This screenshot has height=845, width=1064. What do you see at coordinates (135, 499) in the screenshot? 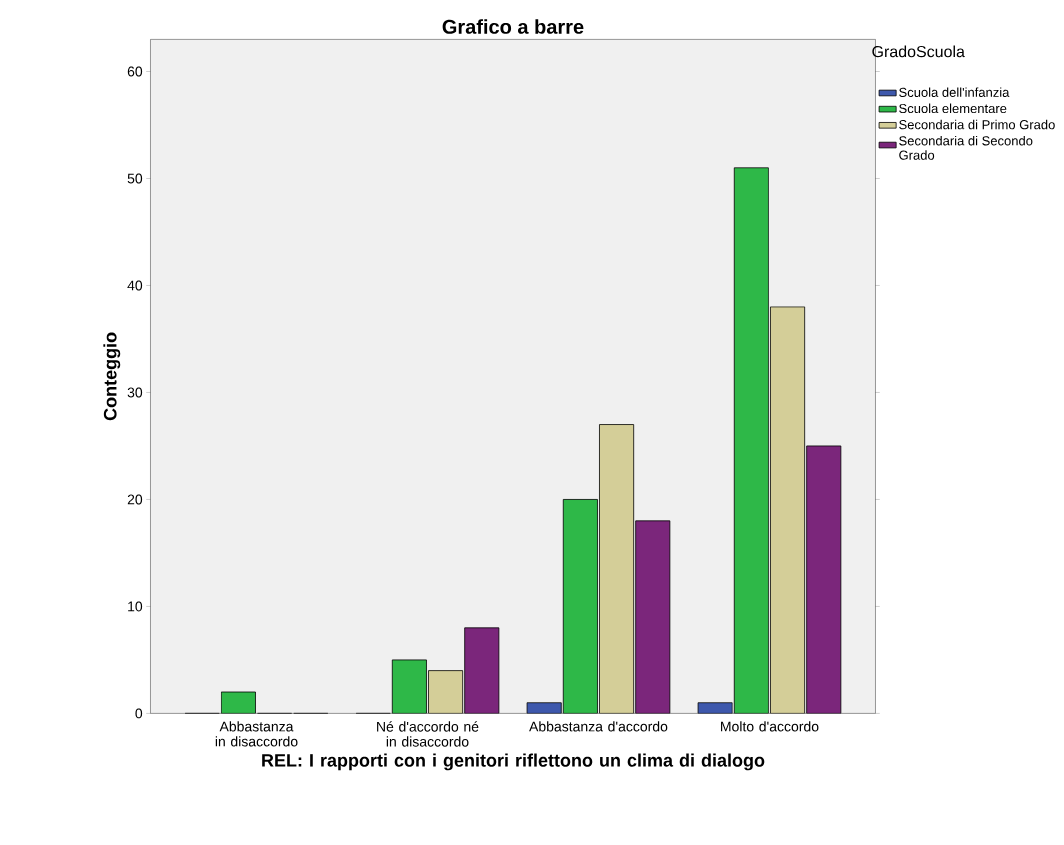
I see `y-tick-label: 20` at bounding box center [135, 499].